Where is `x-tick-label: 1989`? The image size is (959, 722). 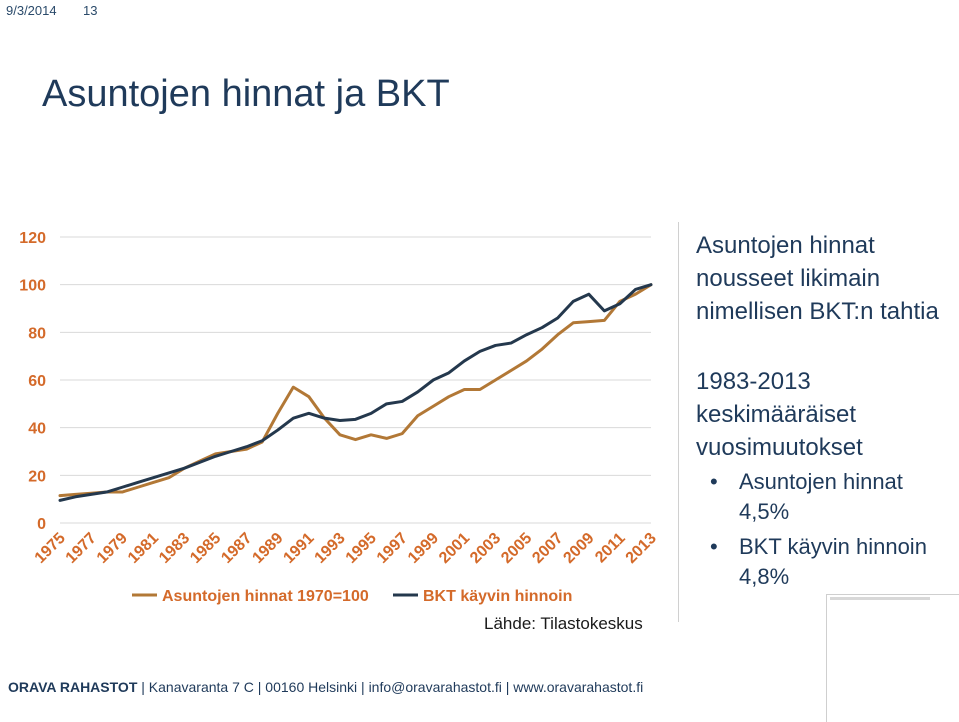 x-tick-label: 1989 is located at coordinates (267, 548).